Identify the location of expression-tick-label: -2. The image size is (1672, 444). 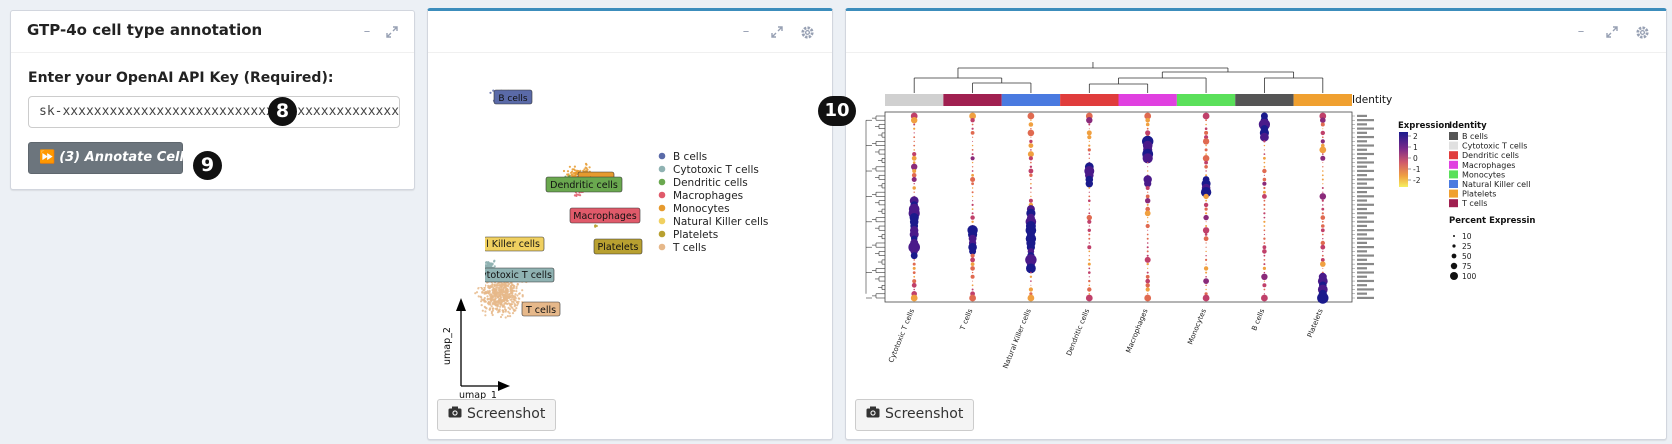
(1417, 180).